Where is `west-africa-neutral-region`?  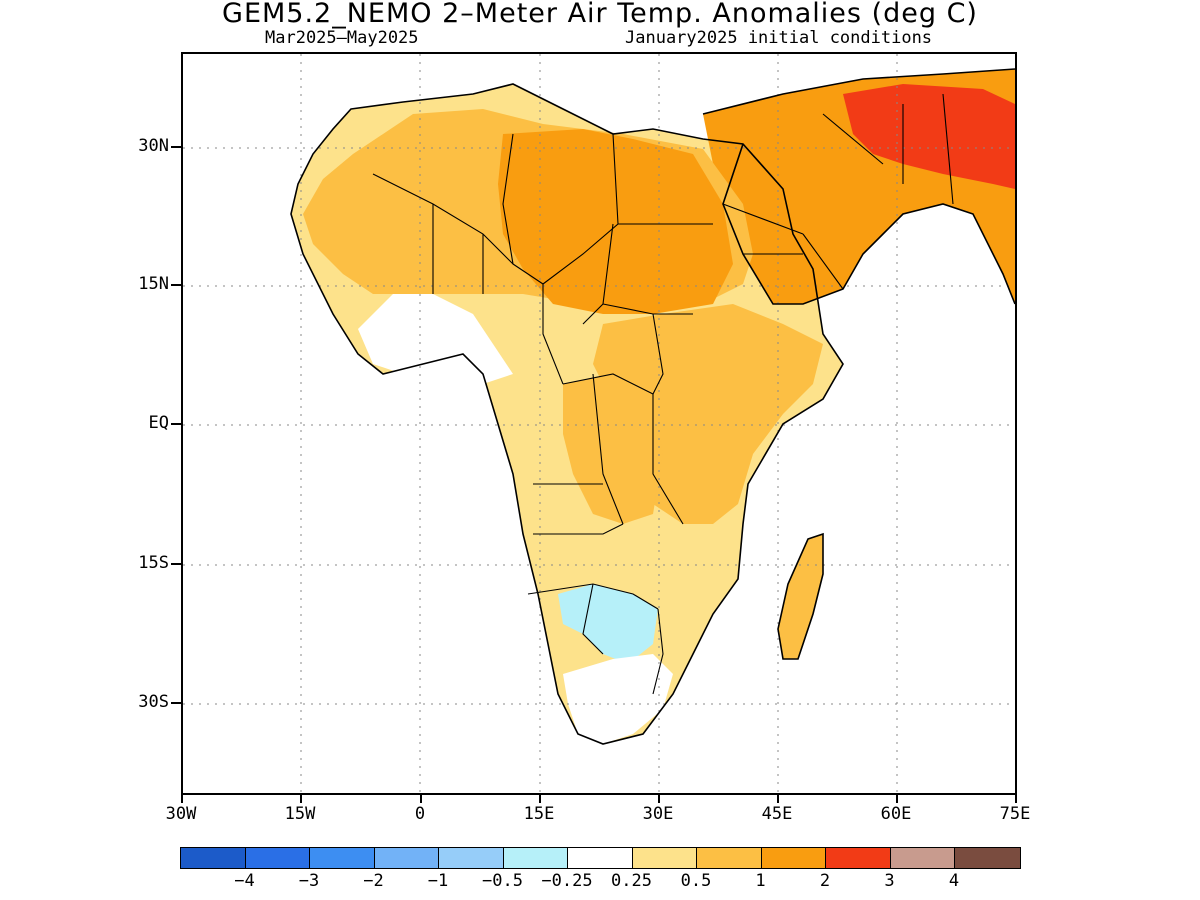
west-africa-neutral-region is located at coordinates (435, 339).